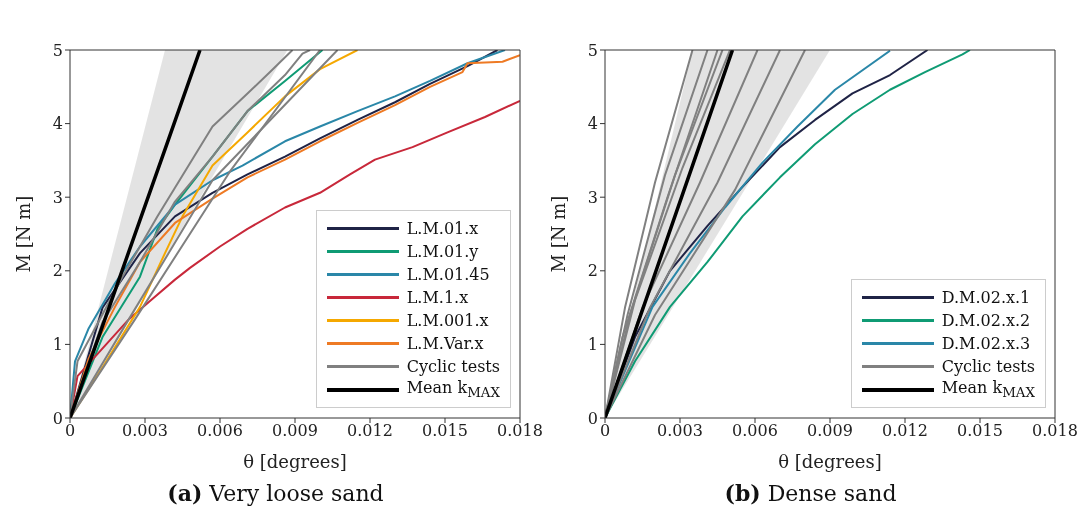 The image size is (1091, 523). Describe the element at coordinates (810, 493) in the screenshot. I see `text: (b) Dense sand` at that location.